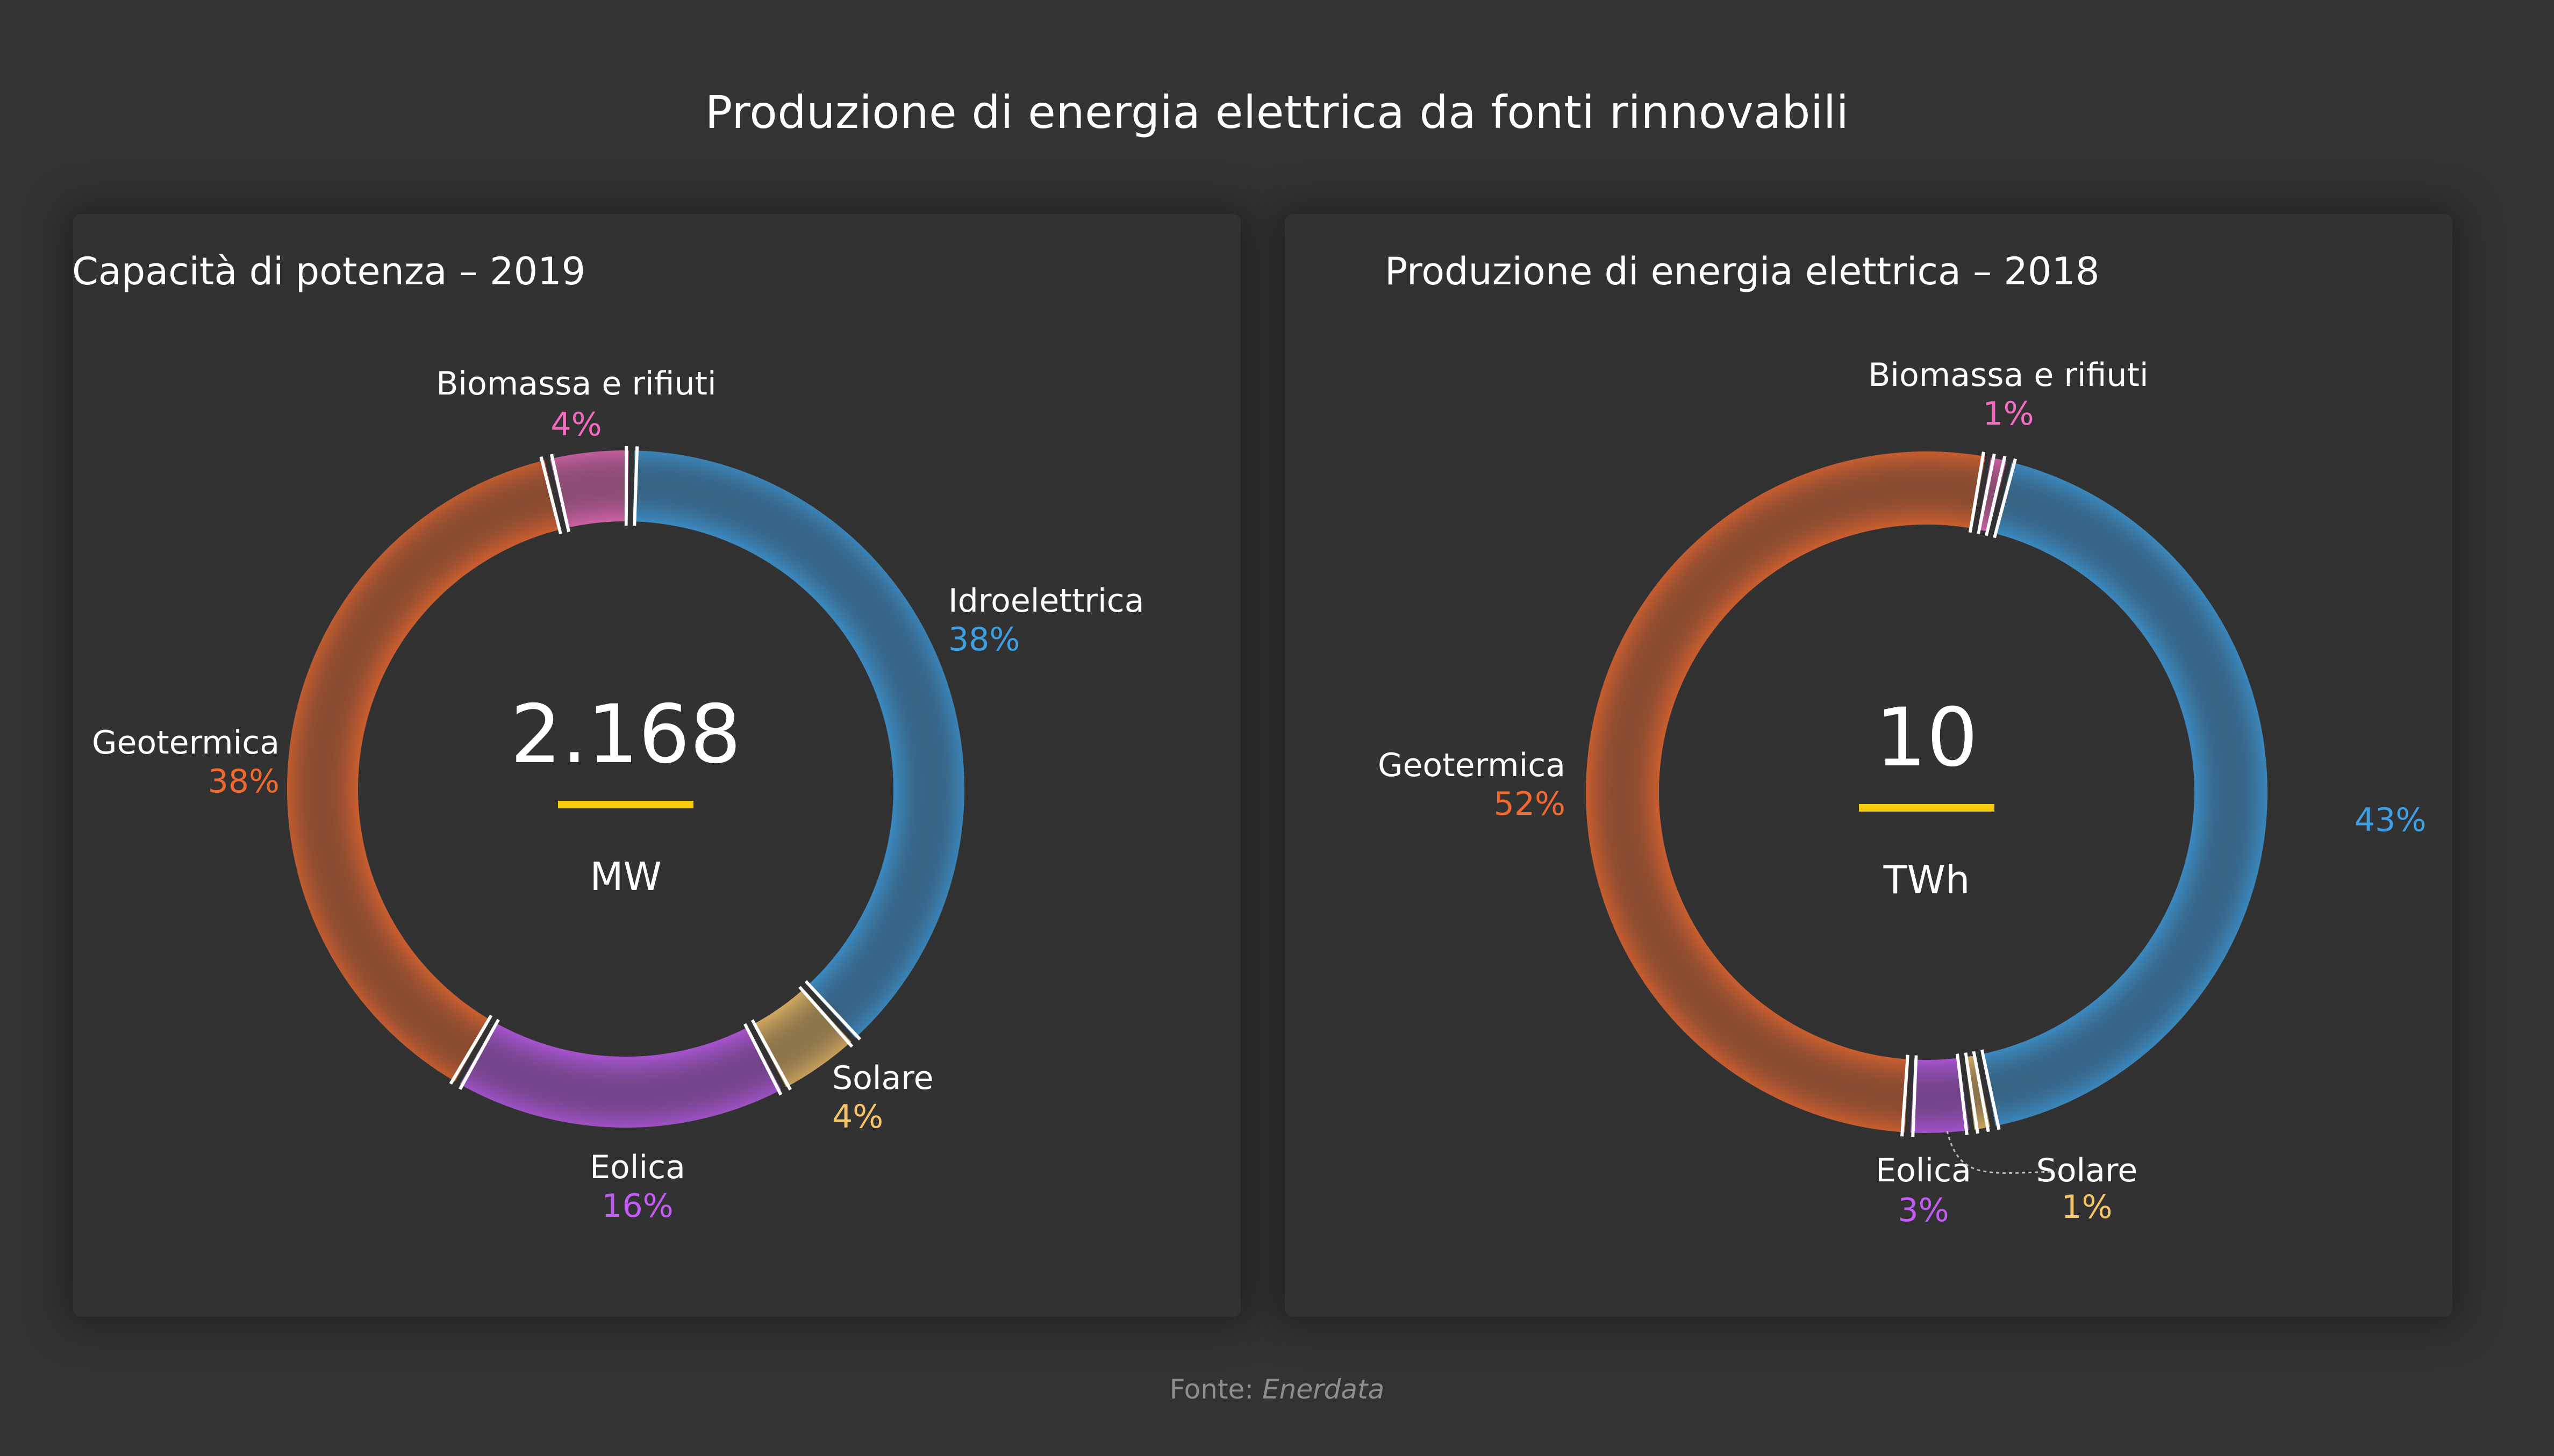 The image size is (2554, 1456). What do you see at coordinates (625, 877) in the screenshot?
I see `center-unit: MW` at bounding box center [625, 877].